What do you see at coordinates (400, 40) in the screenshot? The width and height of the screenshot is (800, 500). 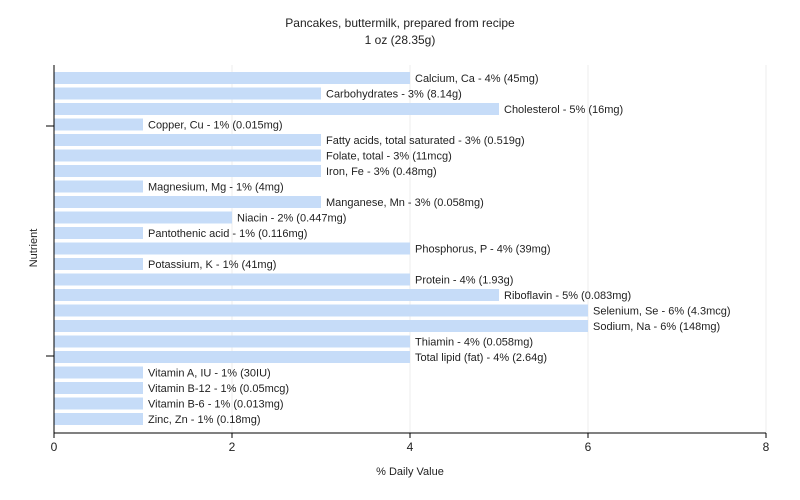 I see `chart-subtitle: 1 oz (28.35g)` at bounding box center [400, 40].